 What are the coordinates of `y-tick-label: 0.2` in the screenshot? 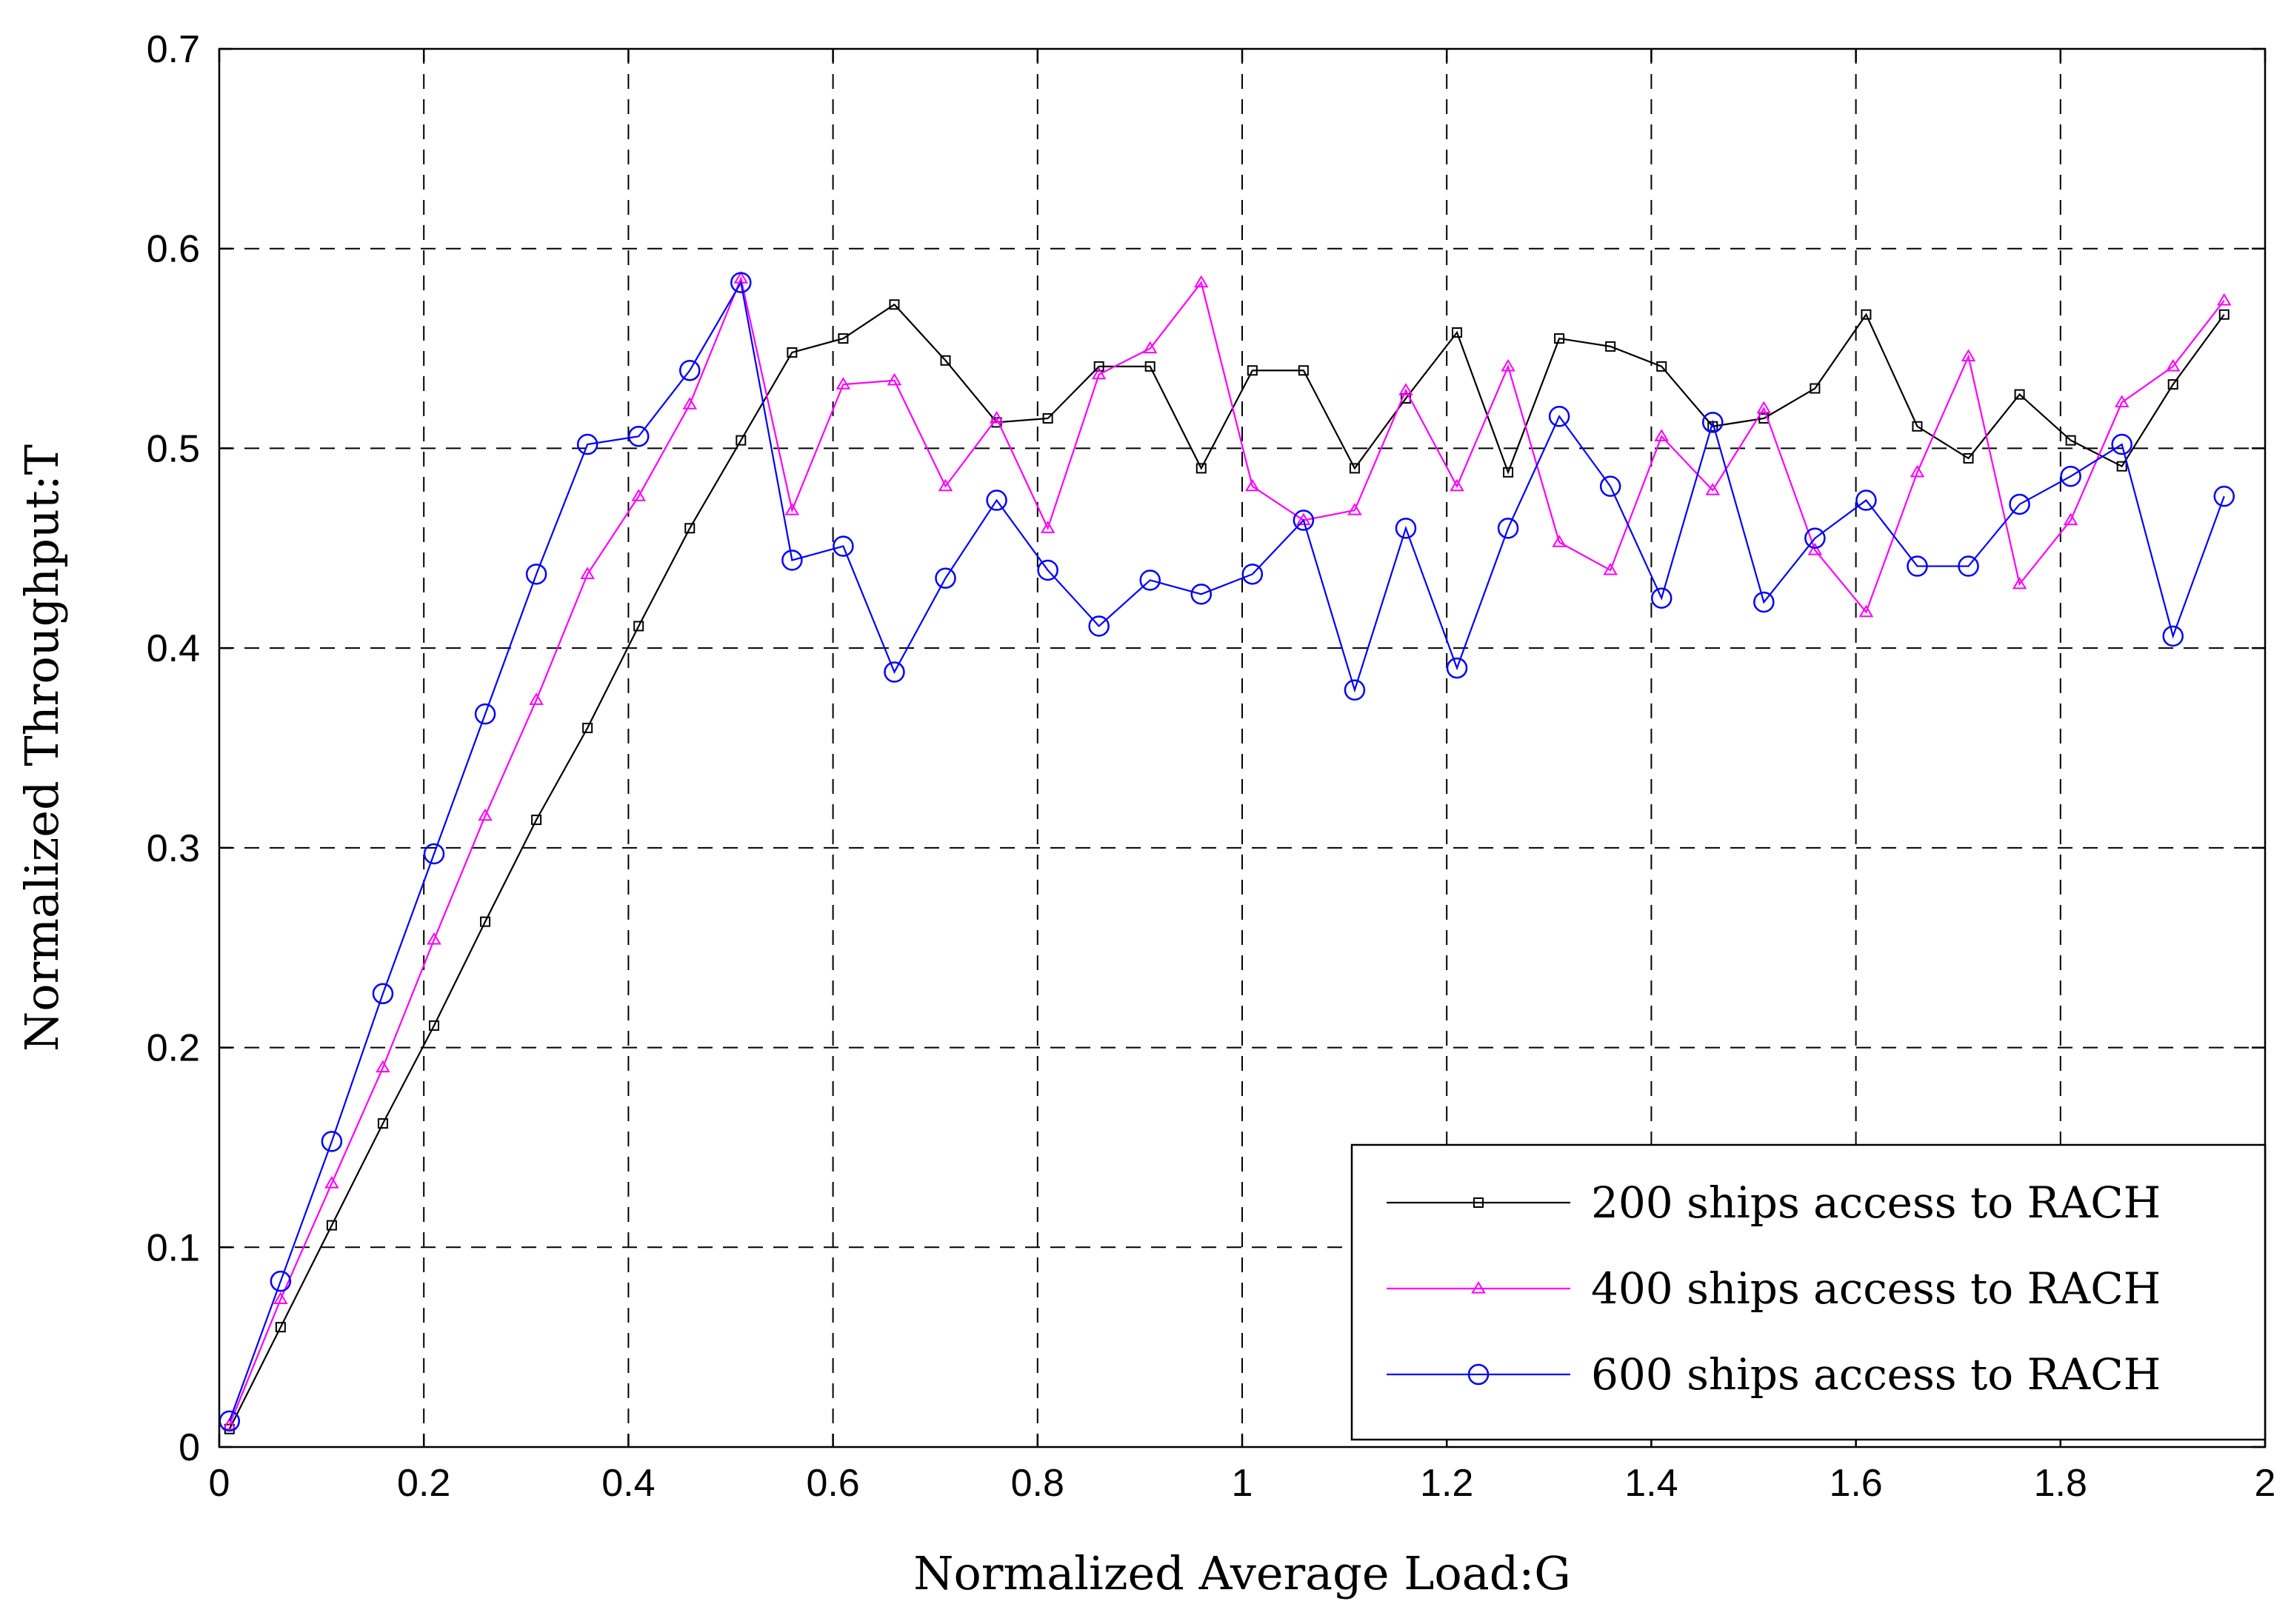 It's located at (173, 1048).